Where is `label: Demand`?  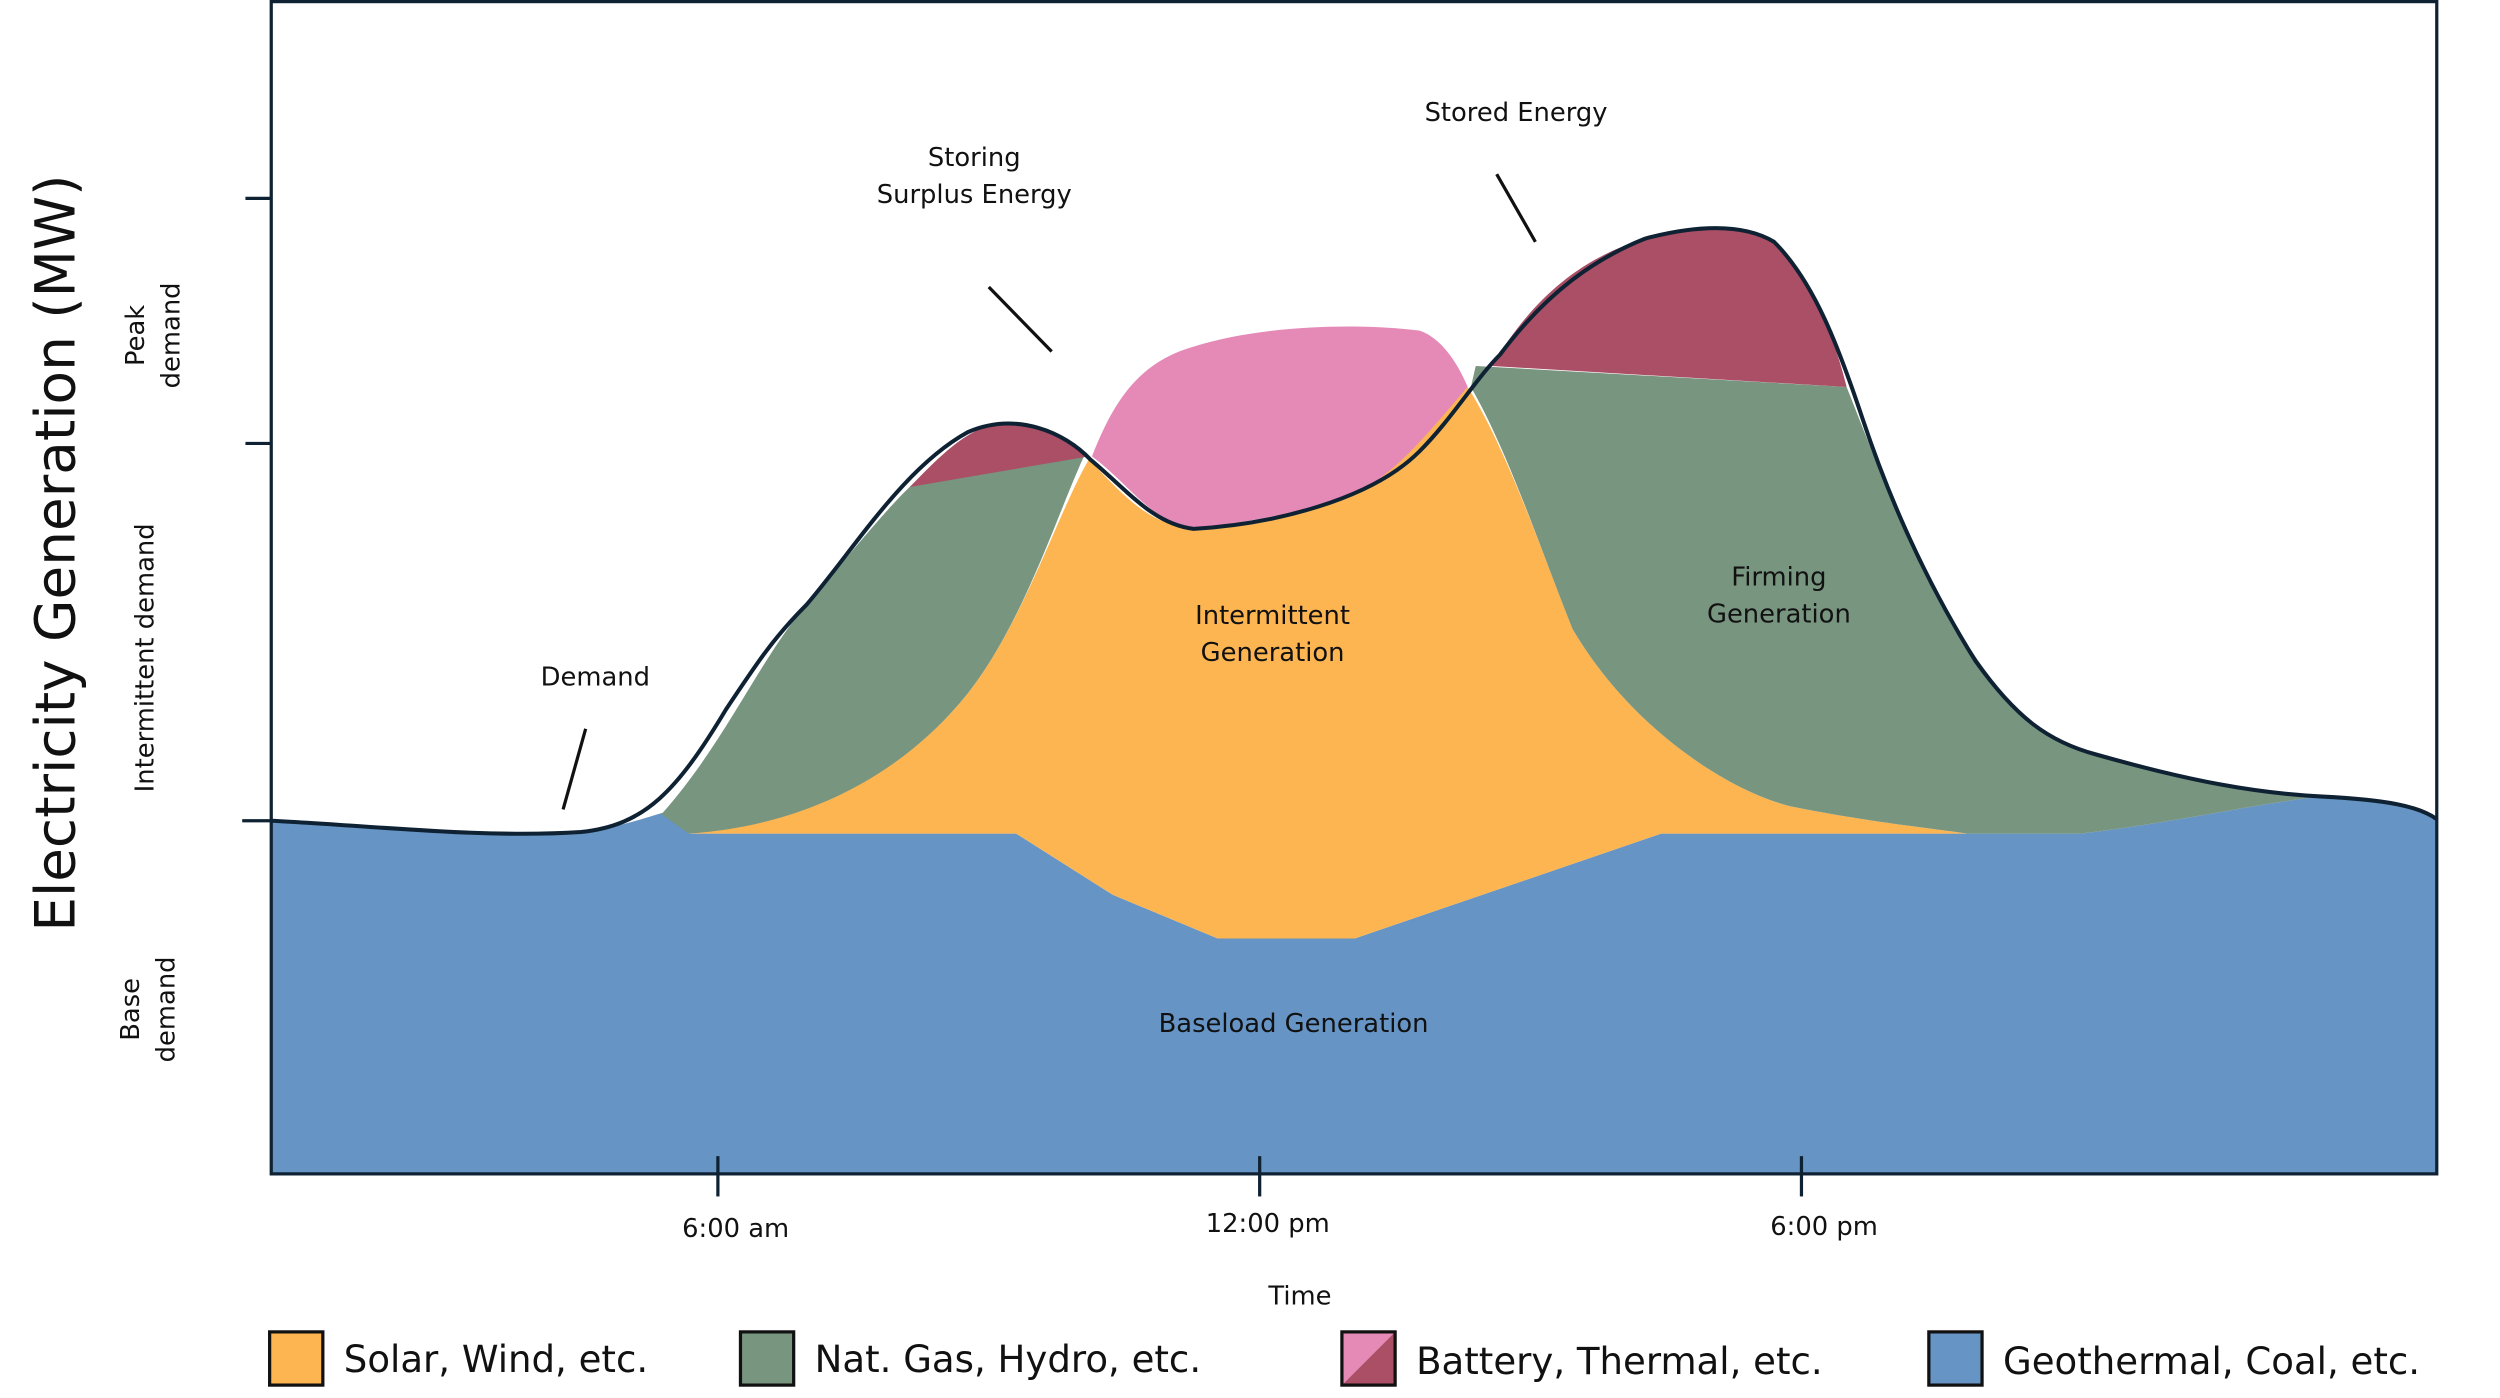 label: Demand is located at coordinates (595, 677).